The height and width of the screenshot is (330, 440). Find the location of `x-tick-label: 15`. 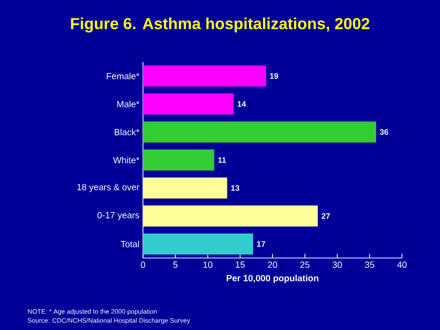

x-tick-label: 15 is located at coordinates (240, 265).